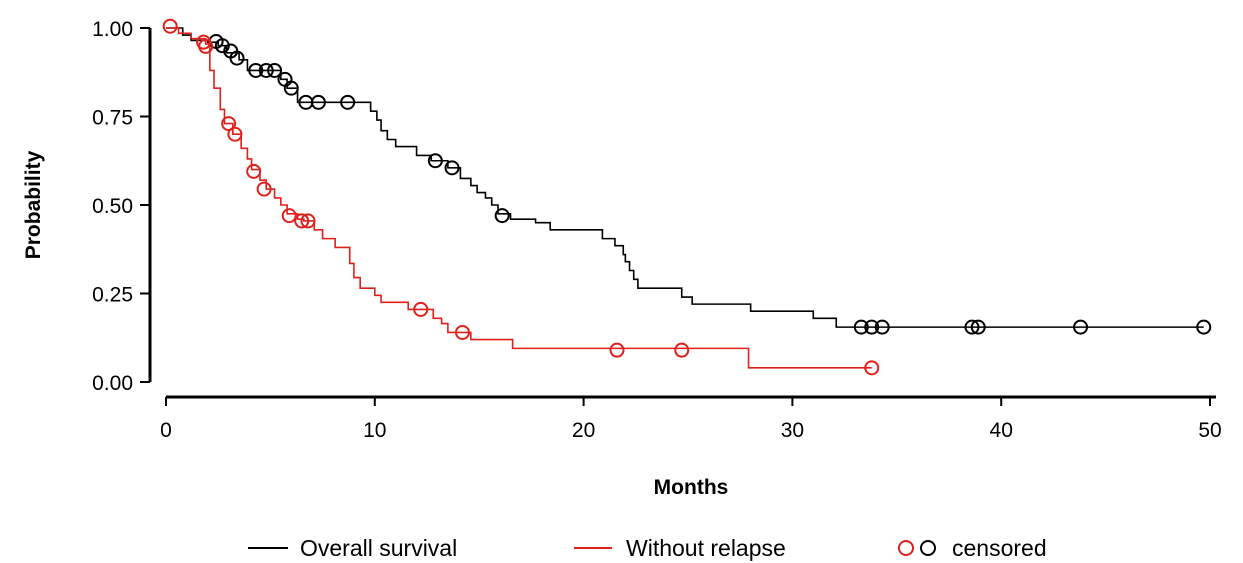  I want to click on y-tick-label: 1.00, so click(112, 29).